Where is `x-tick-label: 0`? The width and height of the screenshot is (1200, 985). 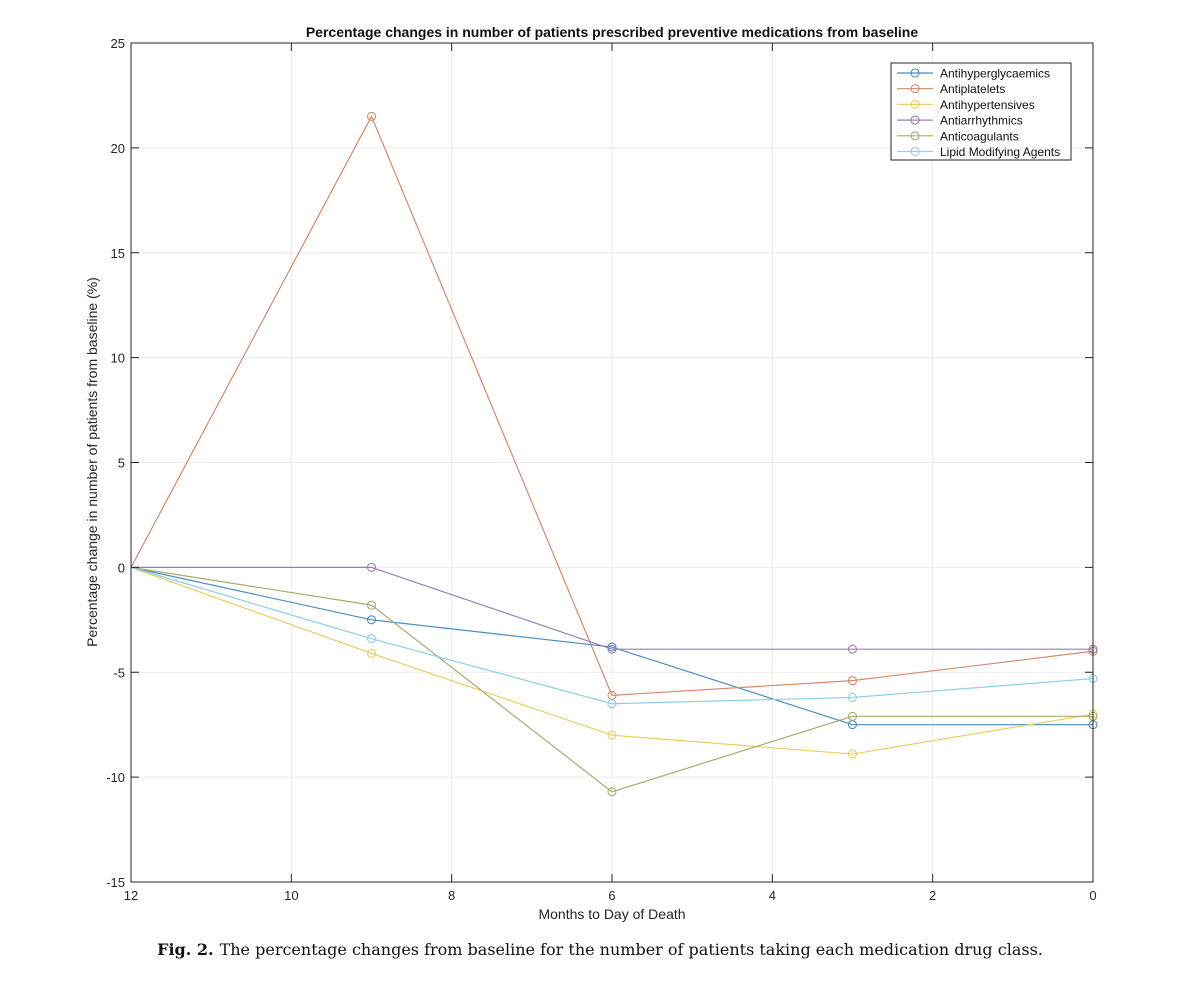
x-tick-label: 0 is located at coordinates (1092, 895).